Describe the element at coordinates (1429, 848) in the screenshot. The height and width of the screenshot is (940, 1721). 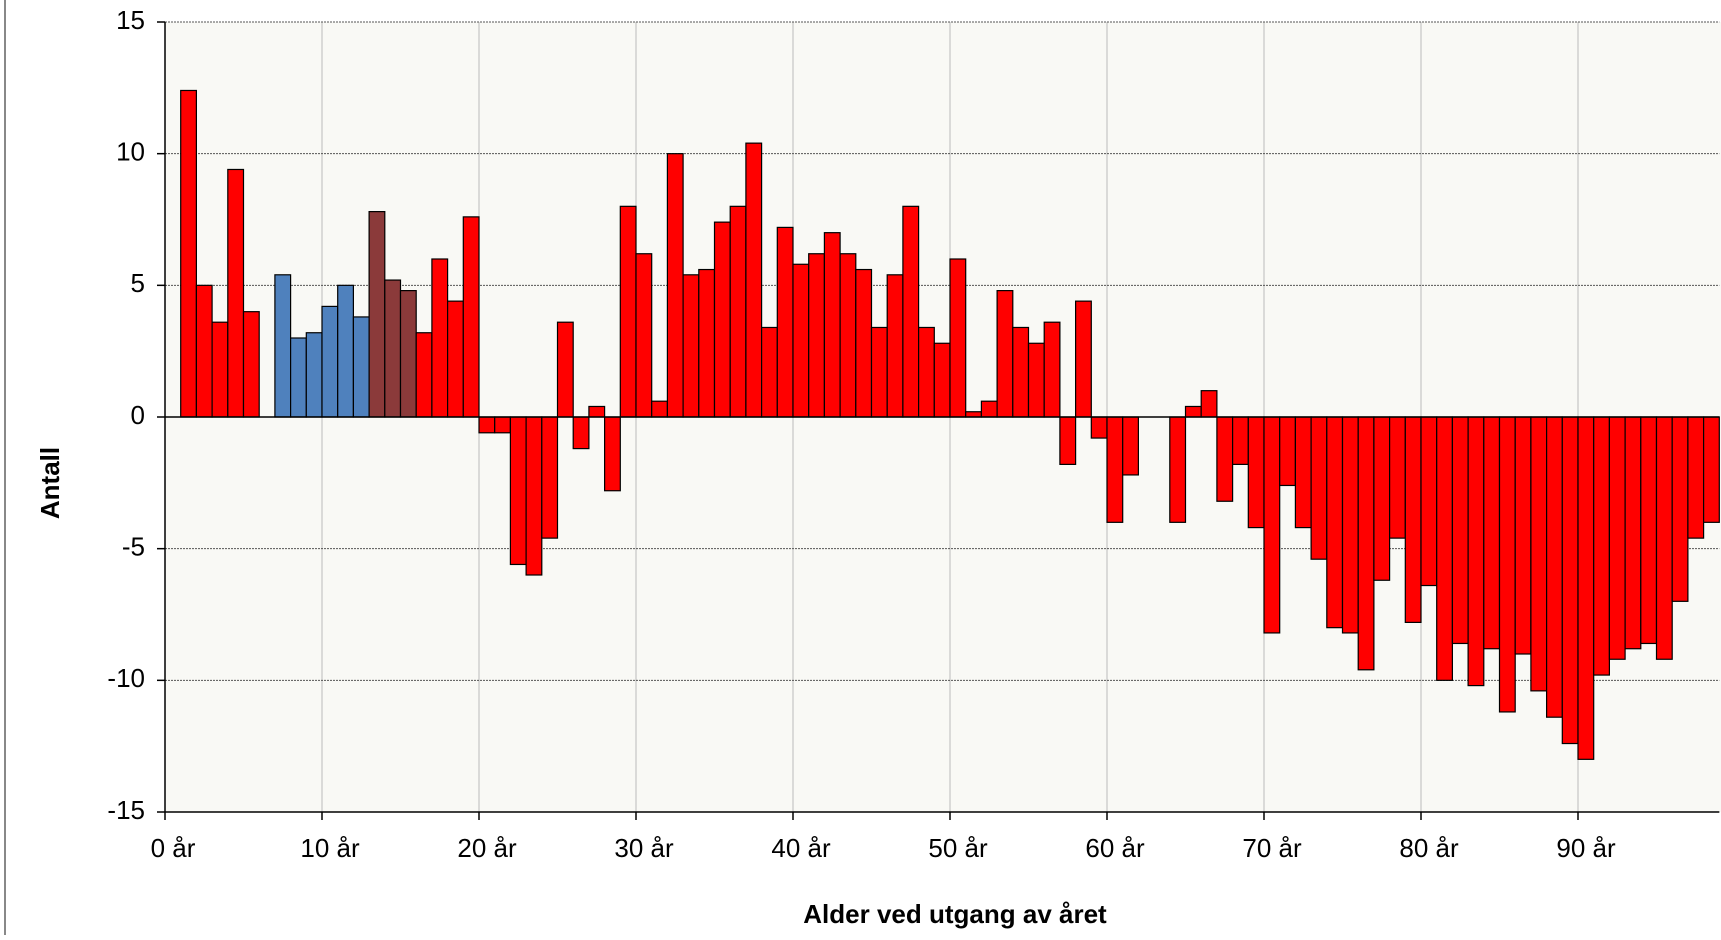
I see `x-tick-label: 80 år` at that location.